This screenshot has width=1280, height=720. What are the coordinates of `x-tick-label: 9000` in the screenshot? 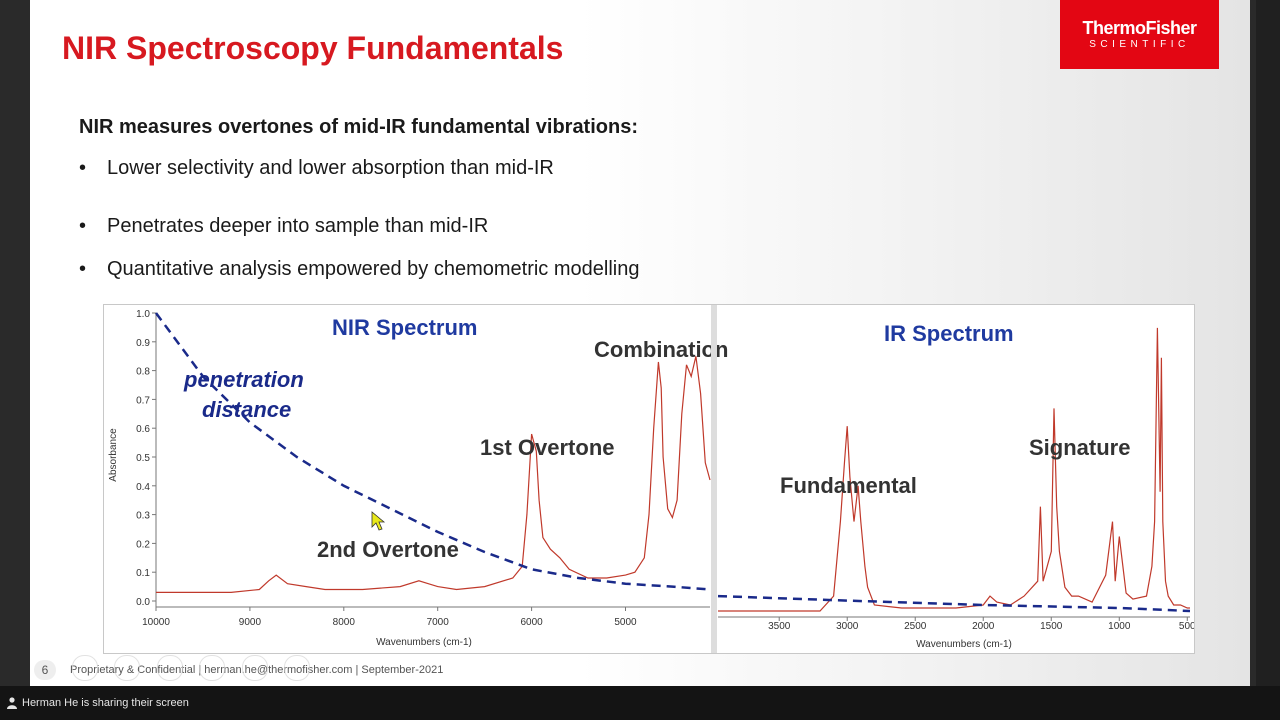 It's located at (250, 622).